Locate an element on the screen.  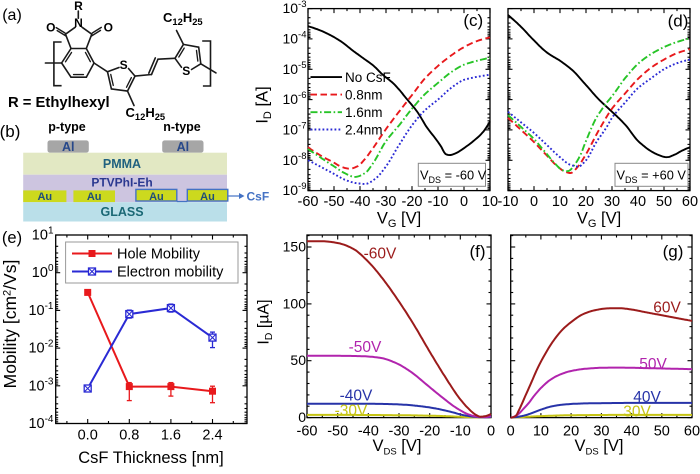
svg-text: CsF is located at coordinates (258, 197).